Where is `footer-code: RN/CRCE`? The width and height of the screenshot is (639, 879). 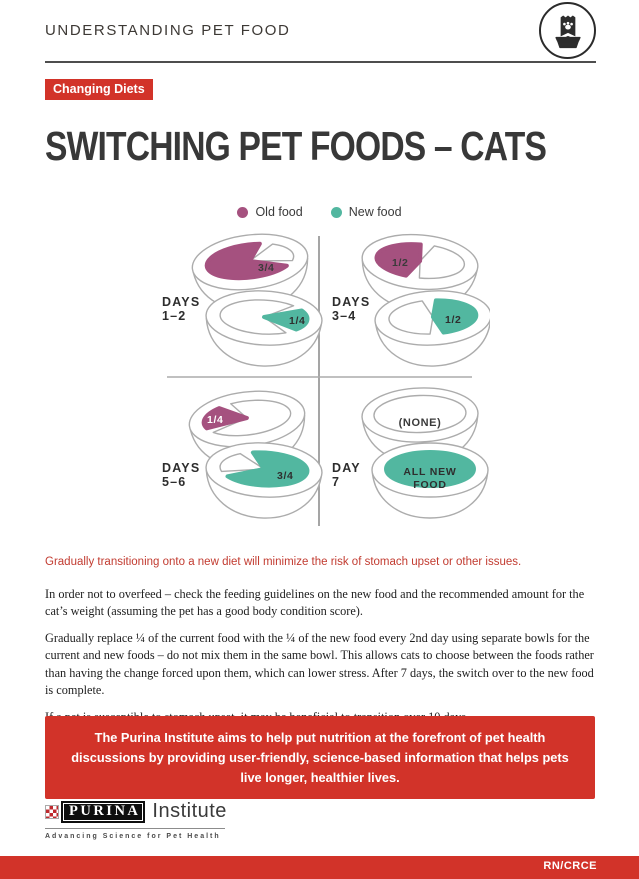
footer-code: RN/CRCE is located at coordinates (570, 866).